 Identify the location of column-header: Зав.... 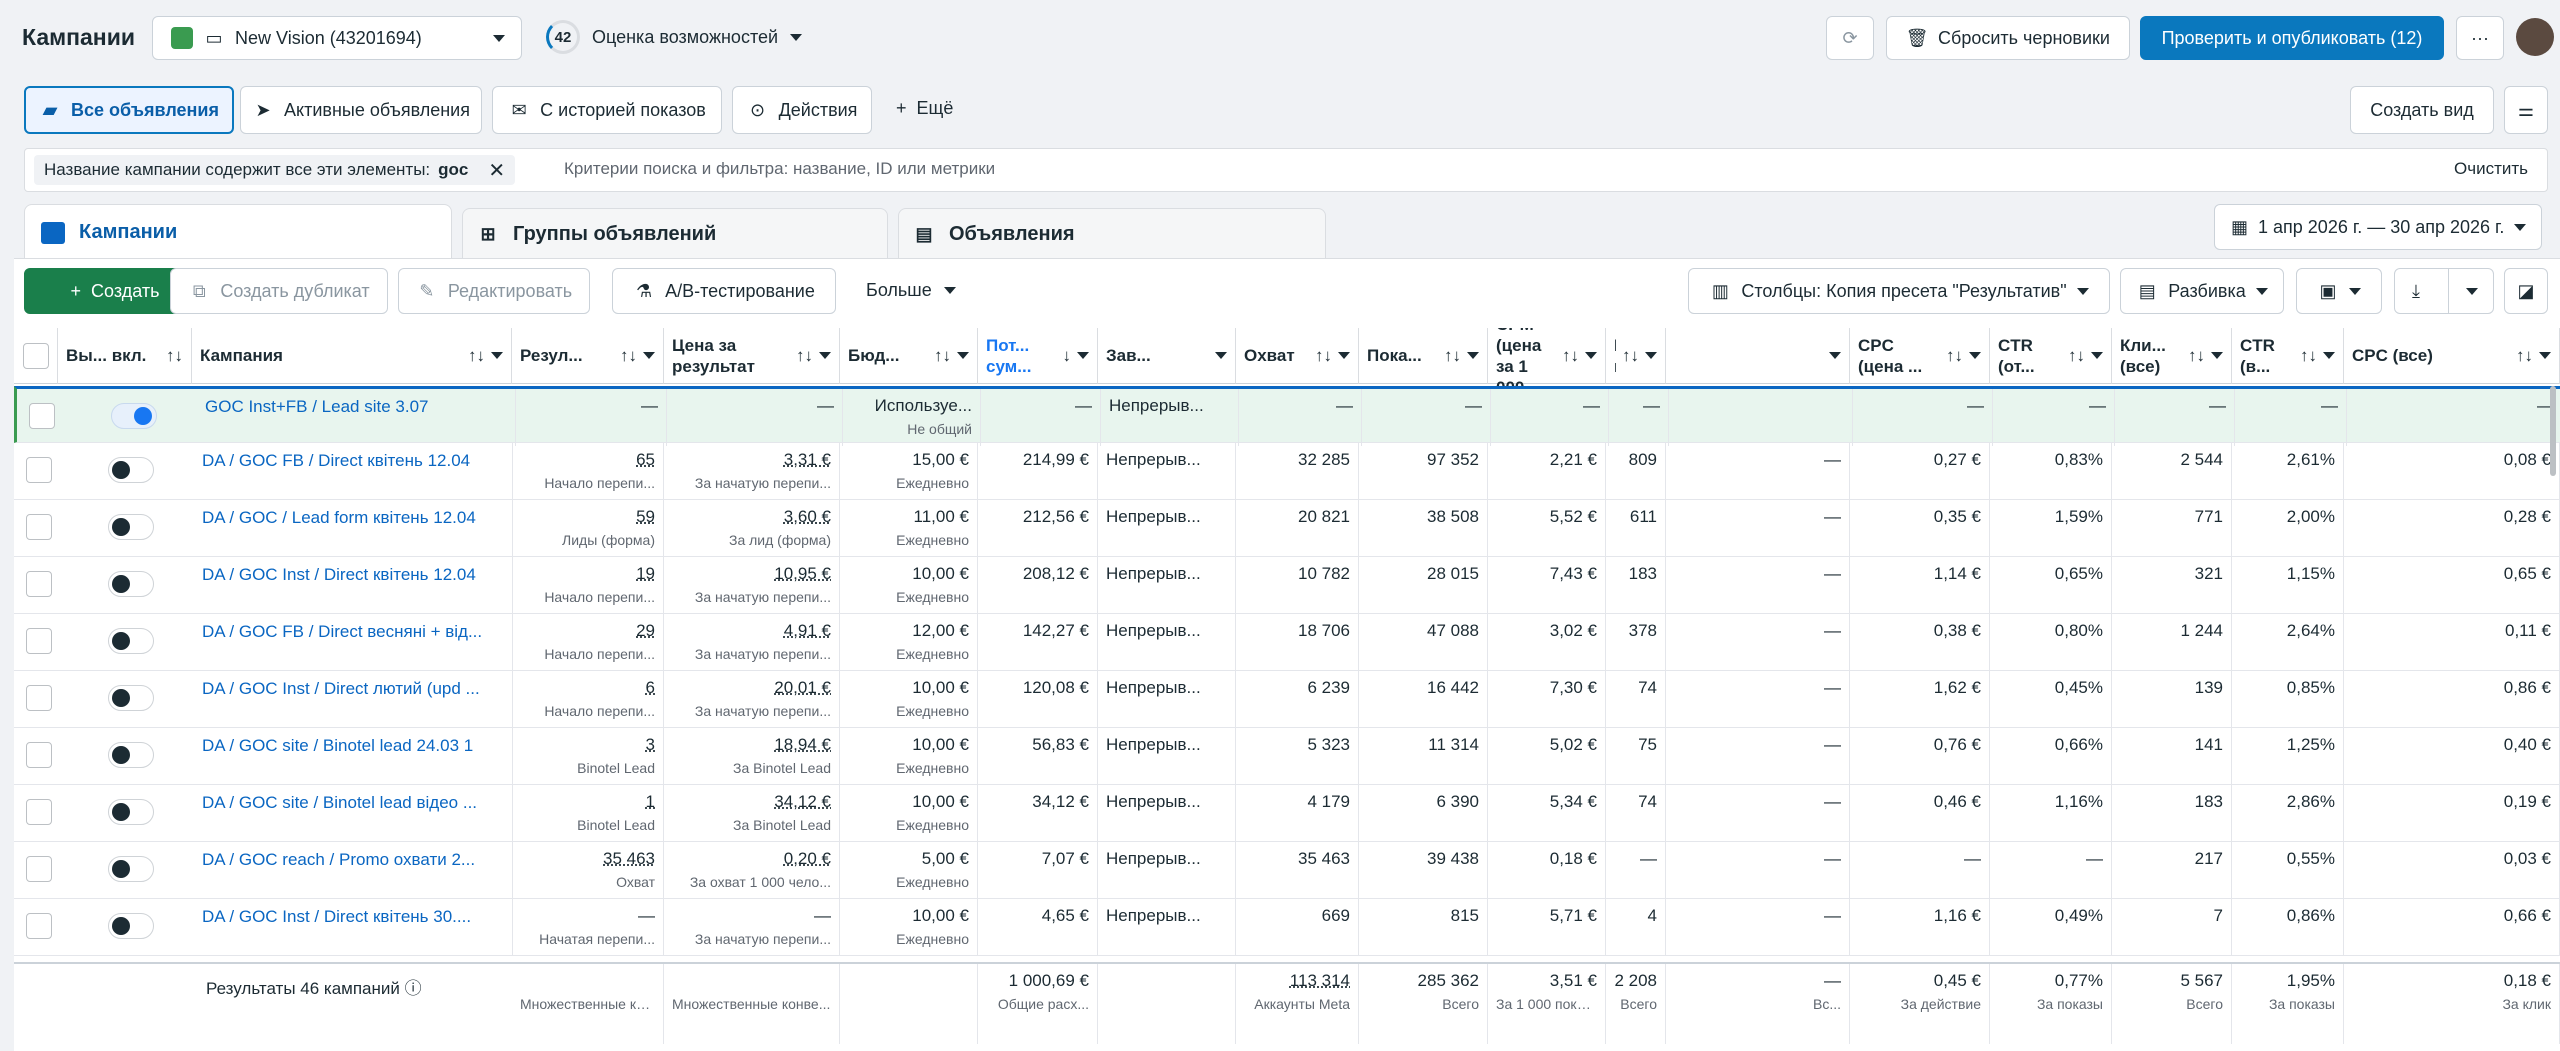
(1167, 356).